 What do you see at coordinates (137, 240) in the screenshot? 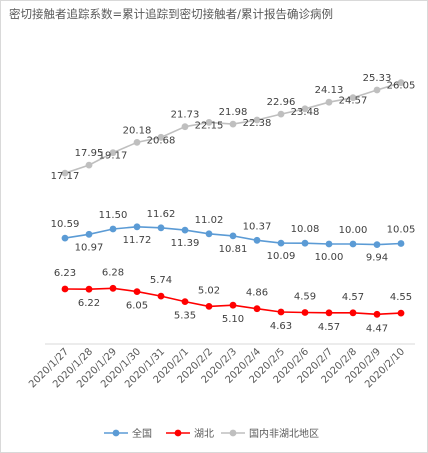
I see `data-label: 11.72` at bounding box center [137, 240].